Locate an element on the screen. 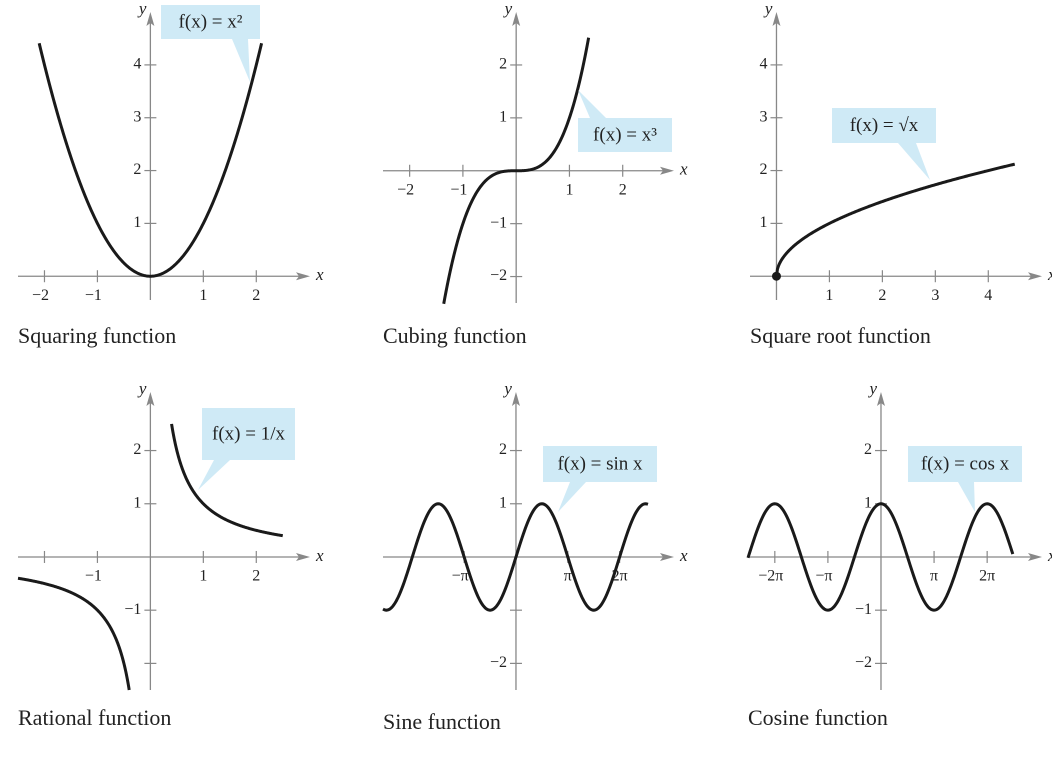 The height and width of the screenshot is (777, 1052). panel: x y −2 −1 1 2 −2 −1 1 2 f(x) = x³ Cubing function is located at coordinates (535, 174).